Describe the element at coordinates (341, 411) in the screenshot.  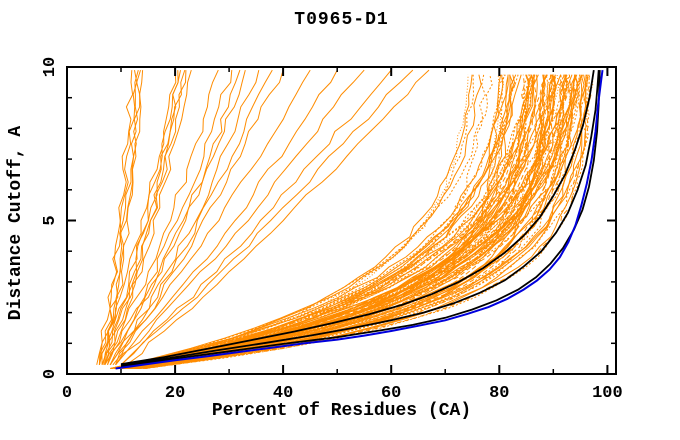
I see `x-axis-label: Percent of Residues (CA)` at that location.